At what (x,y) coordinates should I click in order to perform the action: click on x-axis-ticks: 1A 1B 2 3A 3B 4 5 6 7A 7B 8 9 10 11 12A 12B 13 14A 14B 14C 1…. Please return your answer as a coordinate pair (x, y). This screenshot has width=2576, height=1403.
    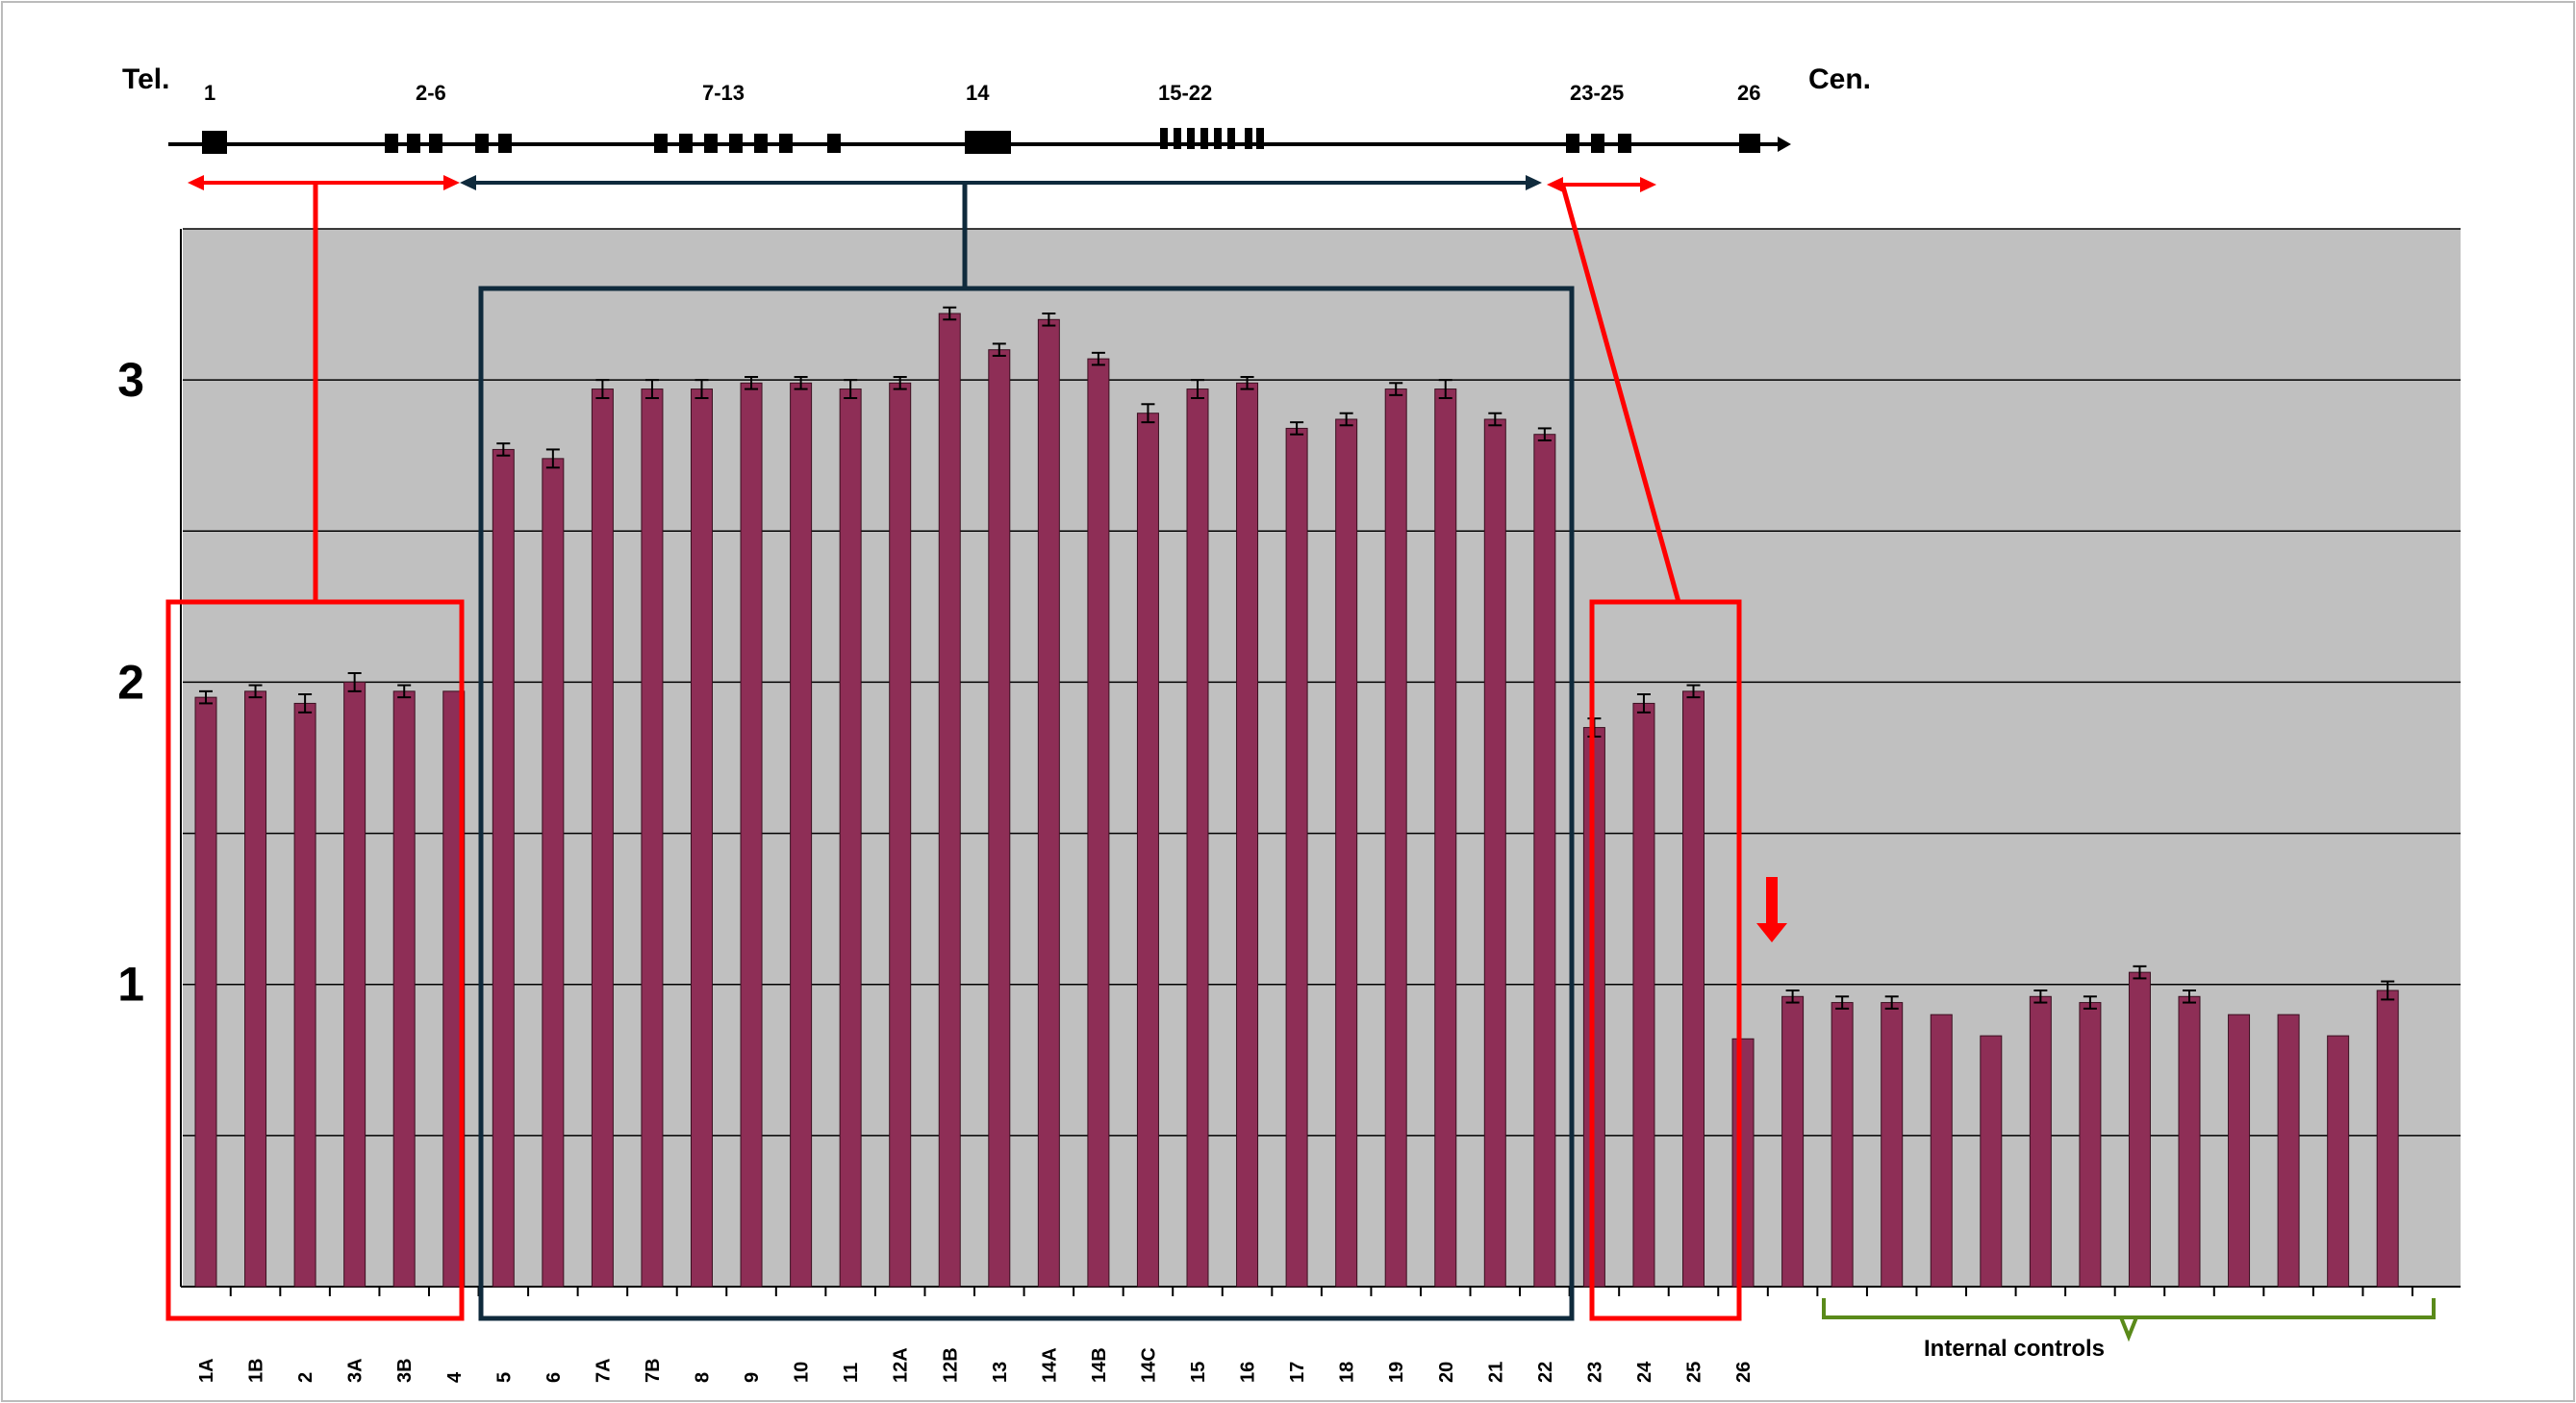
    Looking at the image, I should click on (1305, 1335).